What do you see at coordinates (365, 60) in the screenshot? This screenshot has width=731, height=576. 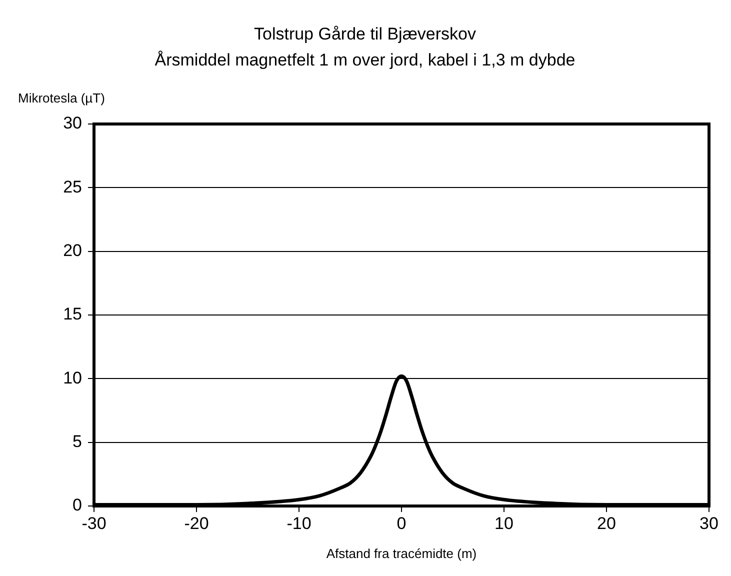 I see `chart-subtitle: Årsmiddel magnetfelt 1 m over jord, kabel i 1,3 m dybde` at bounding box center [365, 60].